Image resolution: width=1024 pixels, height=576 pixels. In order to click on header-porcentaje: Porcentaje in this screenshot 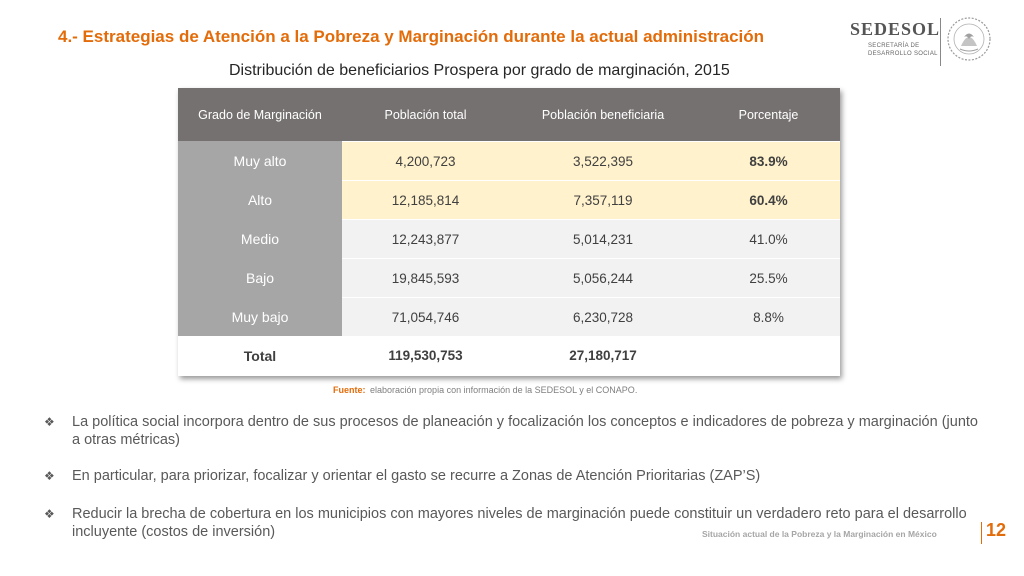, I will do `click(768, 114)`.